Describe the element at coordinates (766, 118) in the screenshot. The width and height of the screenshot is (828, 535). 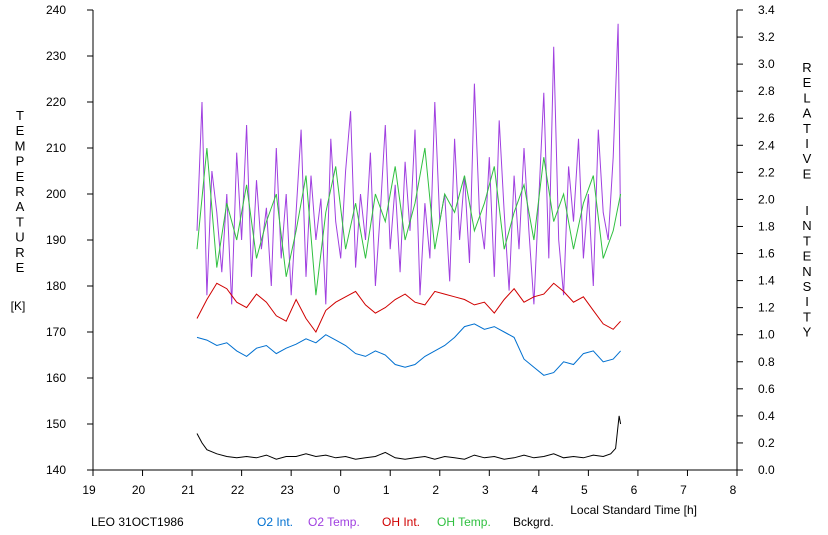
I see `y-right-tick-label: 2.6` at that location.